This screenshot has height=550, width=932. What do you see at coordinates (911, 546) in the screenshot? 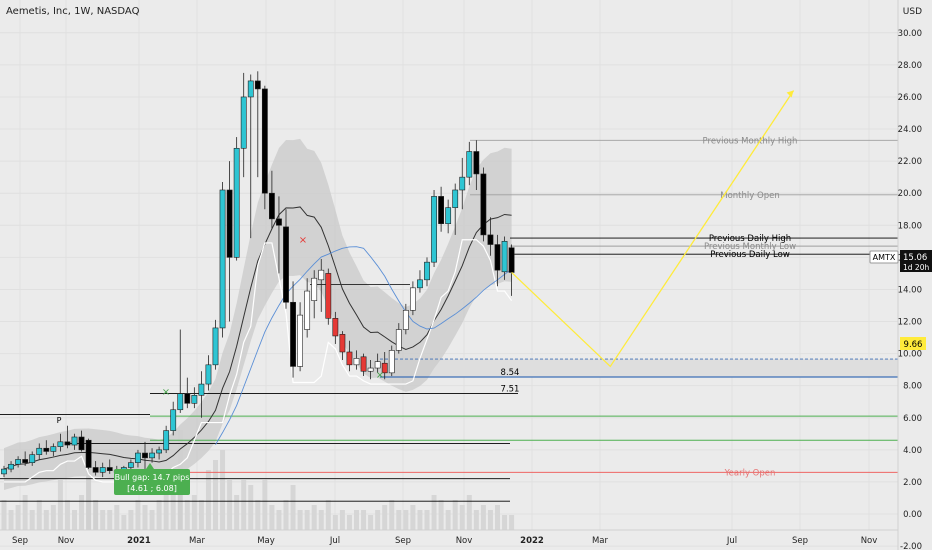
I see `price-tick-label: -2.00` at bounding box center [911, 546].